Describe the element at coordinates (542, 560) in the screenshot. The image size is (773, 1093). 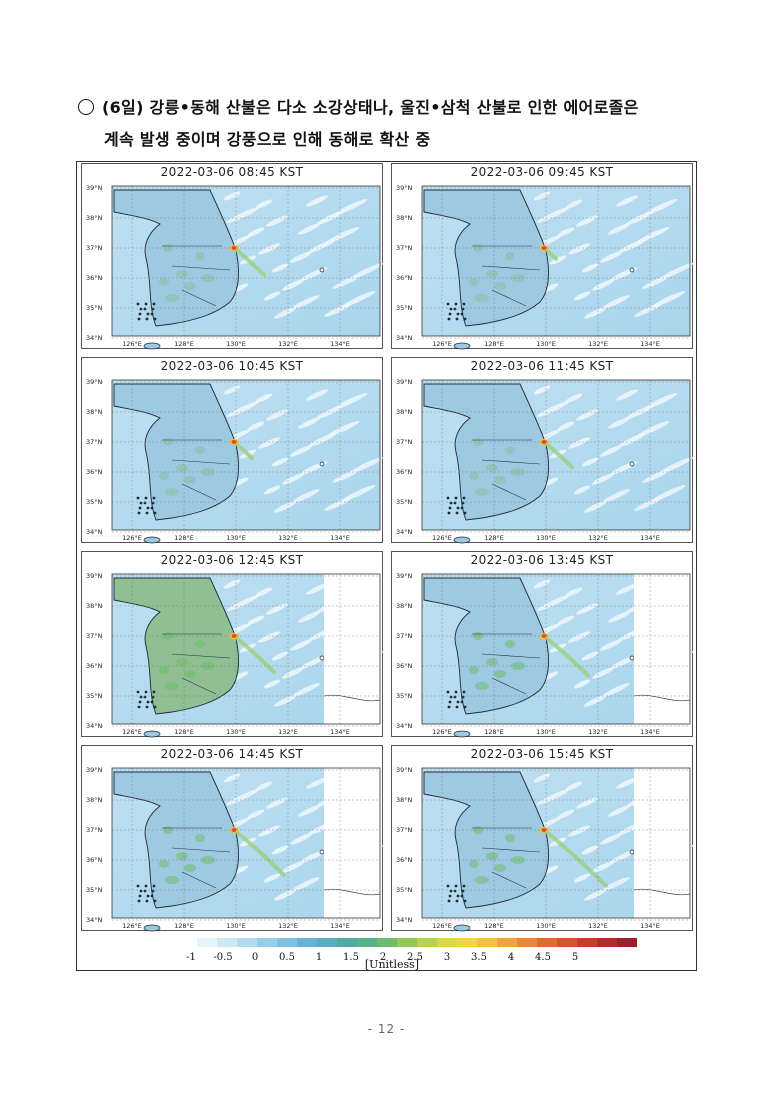
I see `panel-timestamp: 2022-03-06 13:45 KST` at that location.